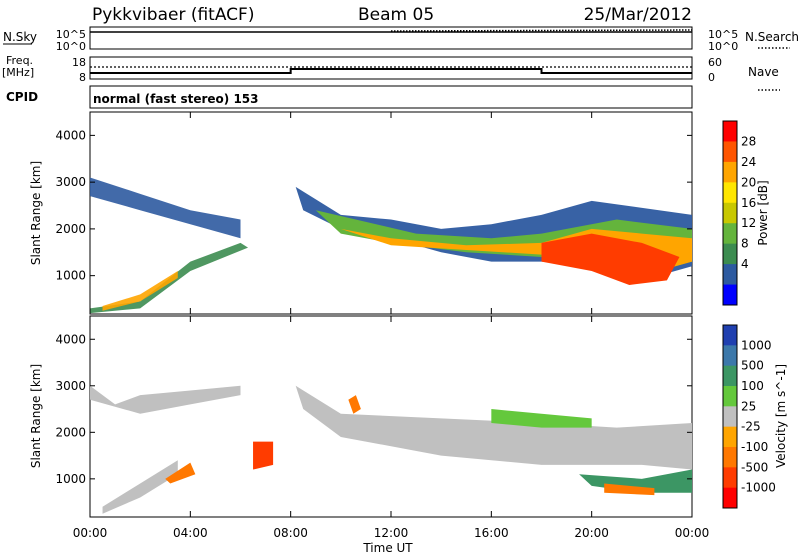  What do you see at coordinates (752, 386) in the screenshot?
I see `velocity-cbar-tick-2: 100` at bounding box center [752, 386].